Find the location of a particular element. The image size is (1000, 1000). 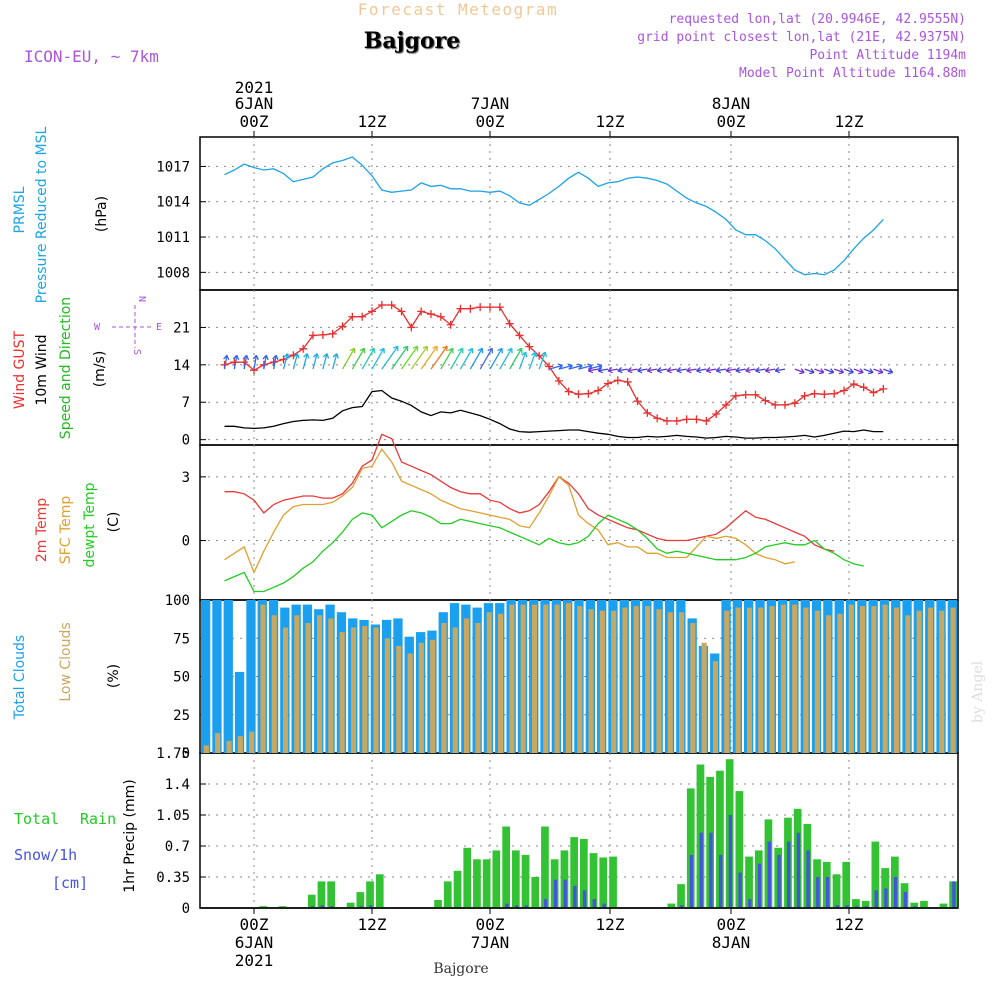

location-title: Bajgore is located at coordinates (412, 41).